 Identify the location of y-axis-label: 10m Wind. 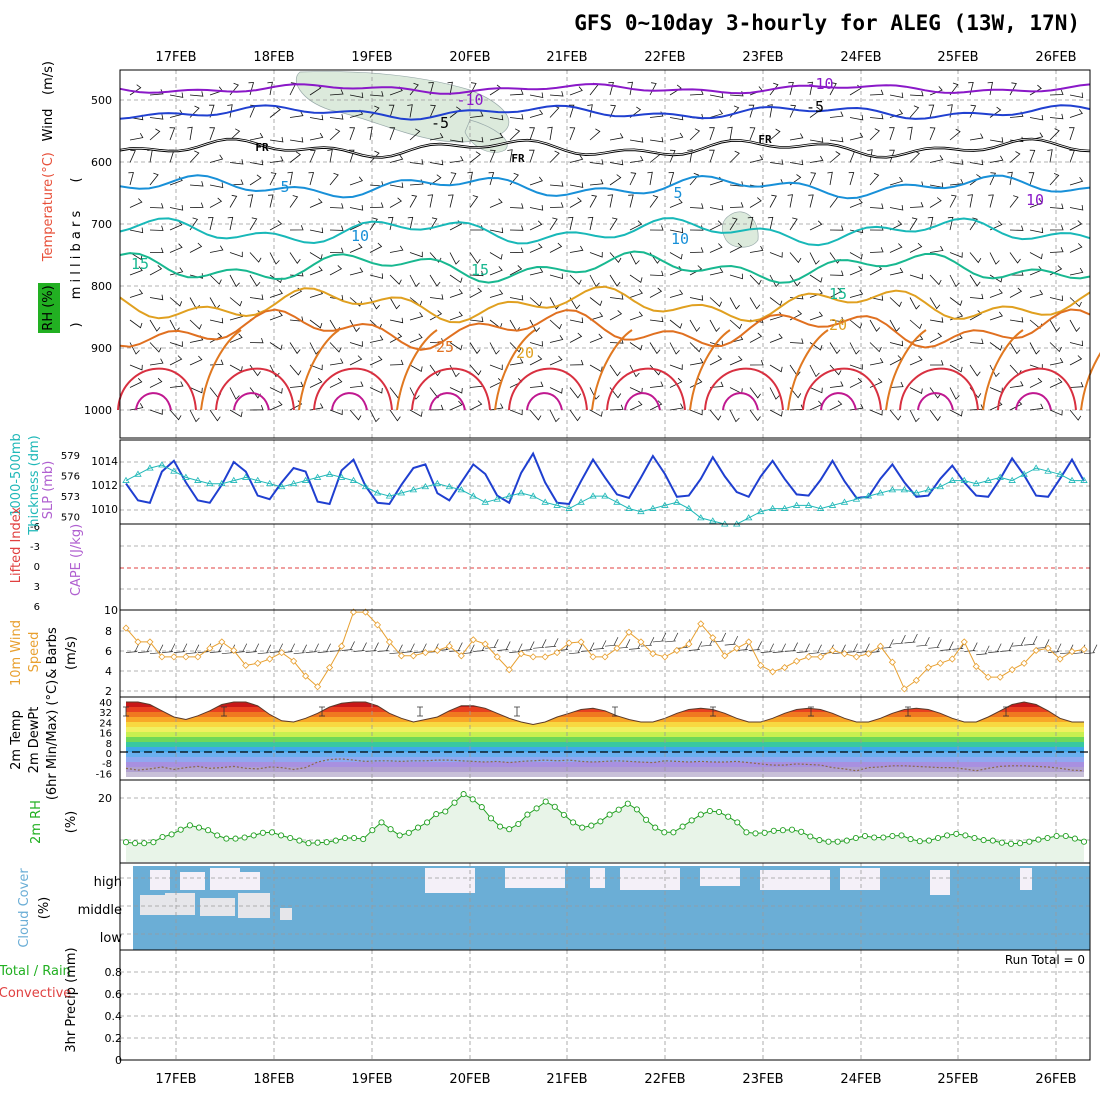
(16, 653).